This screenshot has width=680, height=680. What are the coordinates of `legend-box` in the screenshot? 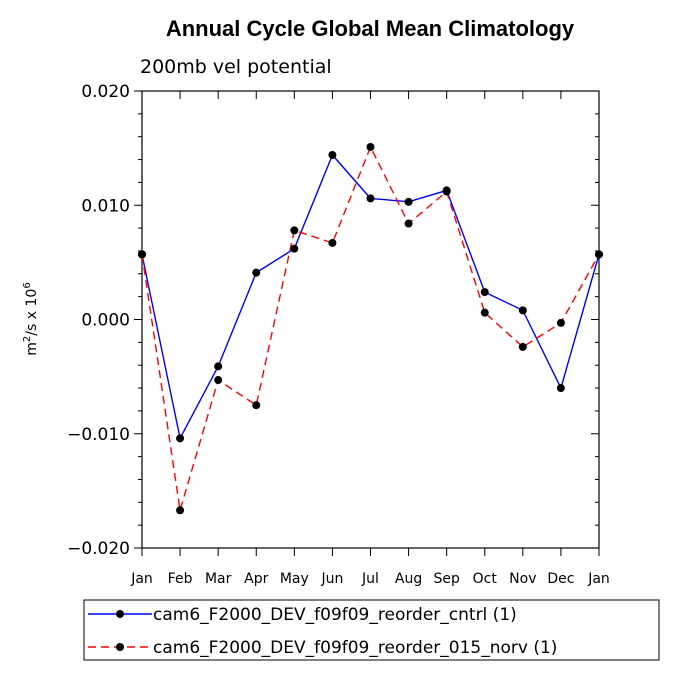 It's located at (371, 630).